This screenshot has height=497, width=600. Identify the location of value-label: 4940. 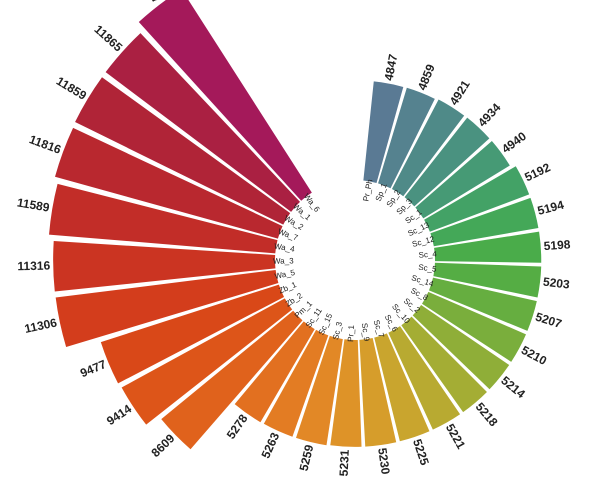
(514, 142).